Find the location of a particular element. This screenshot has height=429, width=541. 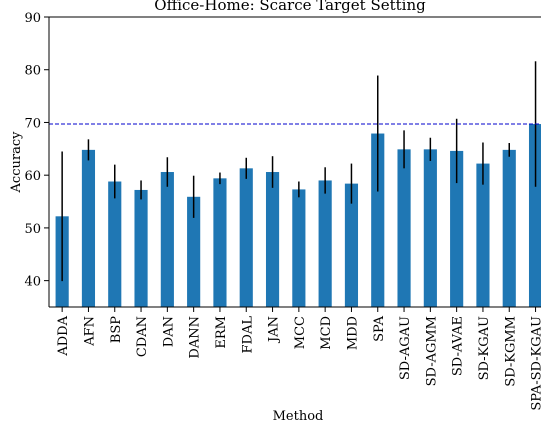

x-tick-label: FDAL is located at coordinates (247, 335).